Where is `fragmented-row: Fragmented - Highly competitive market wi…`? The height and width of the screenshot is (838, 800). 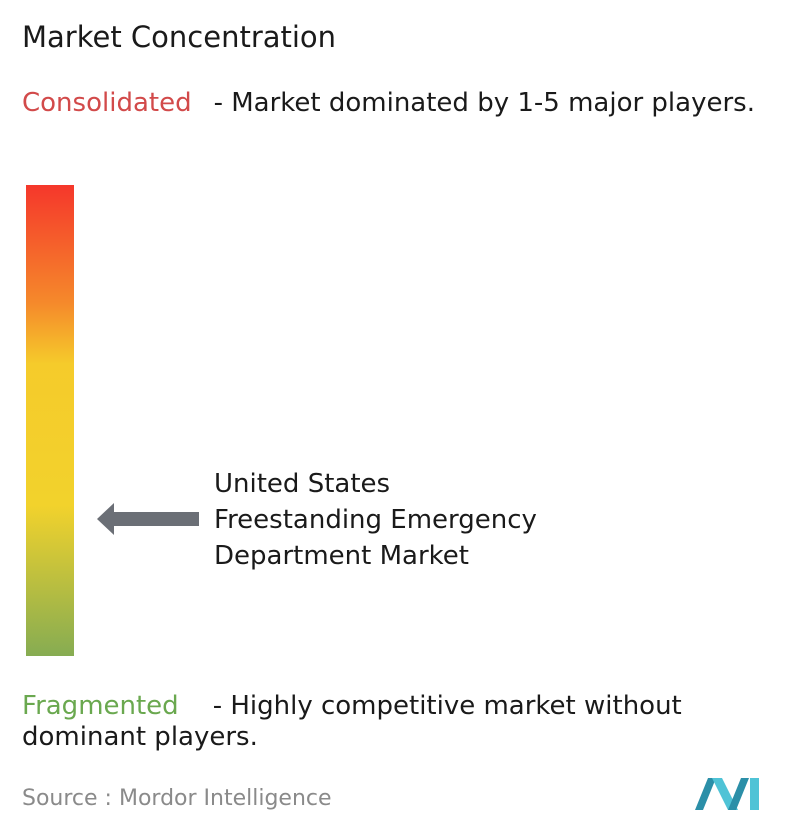 fragmented-row: Fragmented - Highly competitive market wi… is located at coordinates (407, 722).